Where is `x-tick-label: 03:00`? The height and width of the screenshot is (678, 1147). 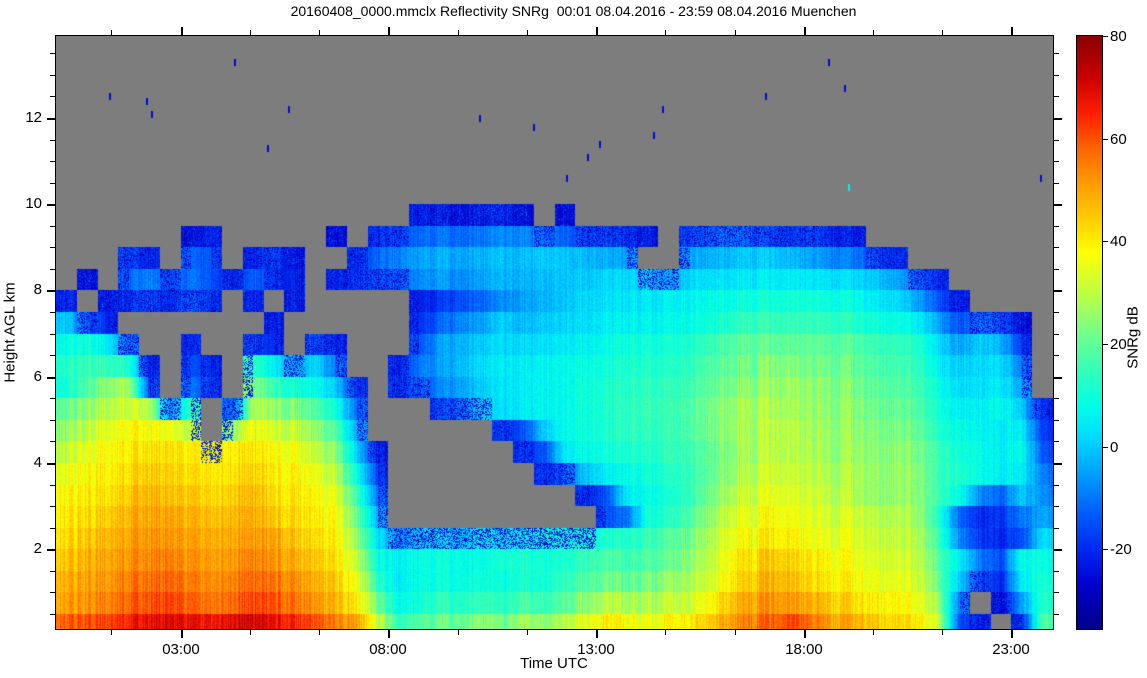
x-tick-label: 03:00 is located at coordinates (181, 649).